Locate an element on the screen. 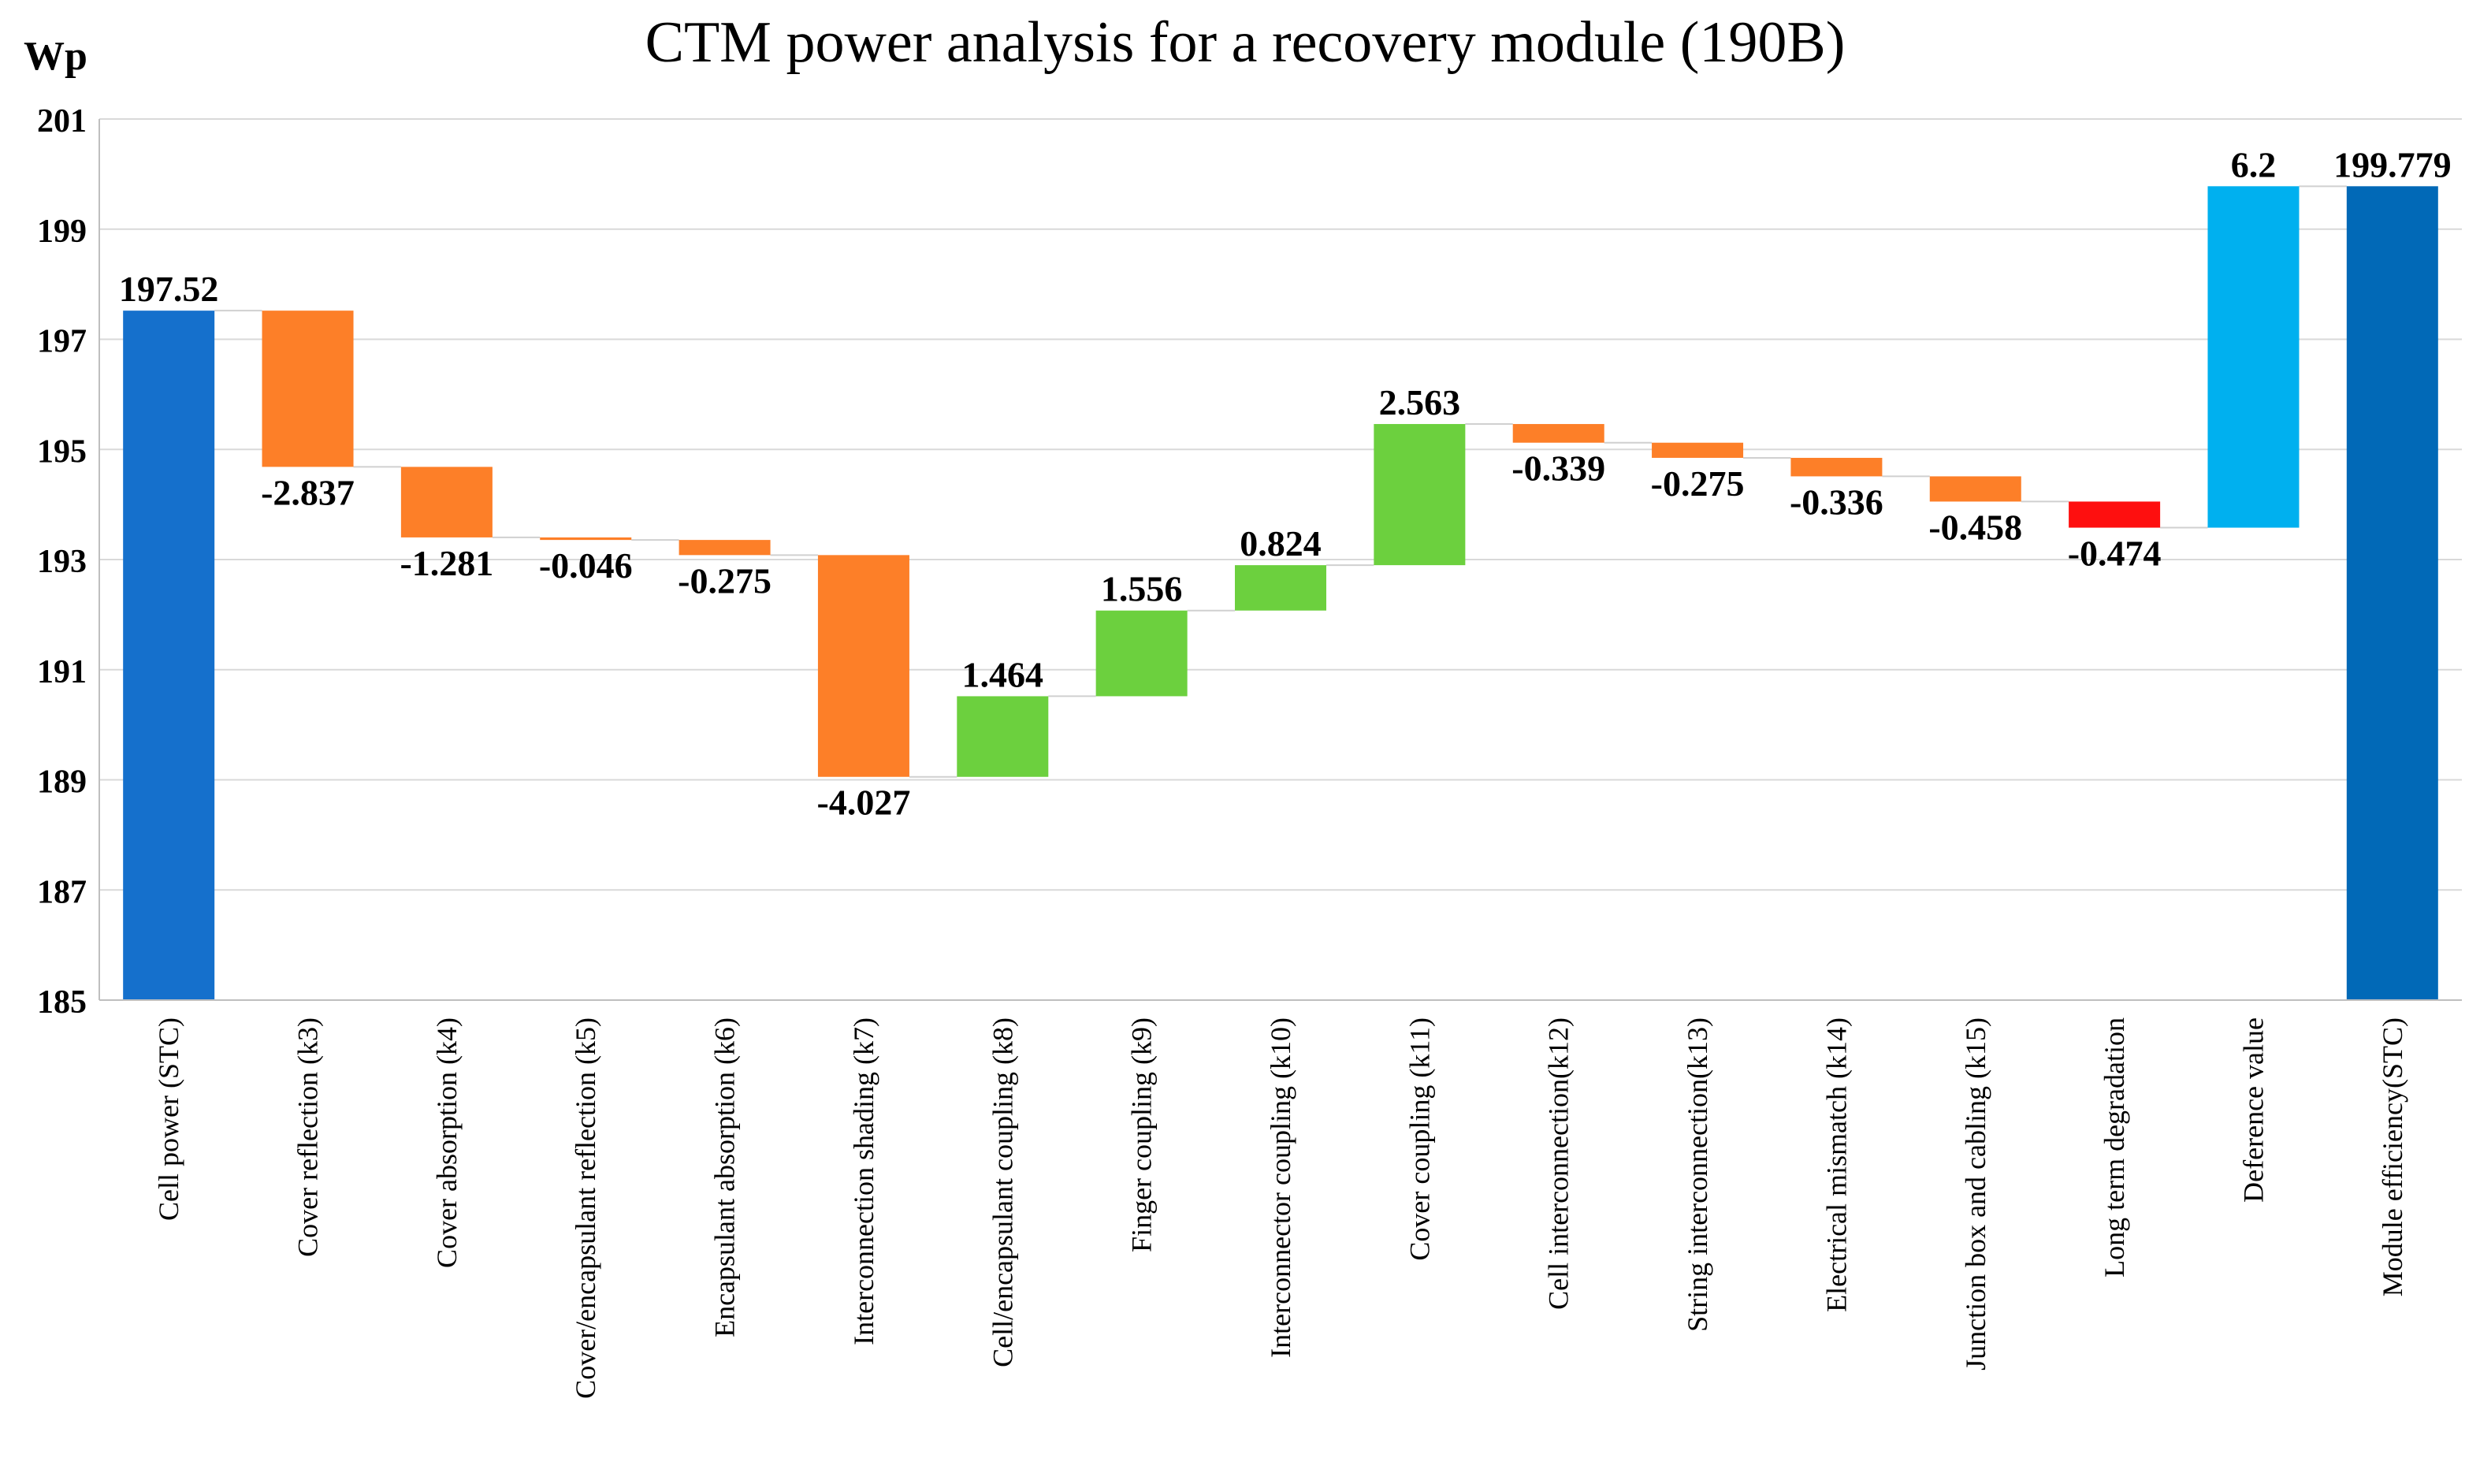 Image resolution: width=2480 pixels, height=1484 pixels. data-label: -1.281 is located at coordinates (447, 563).